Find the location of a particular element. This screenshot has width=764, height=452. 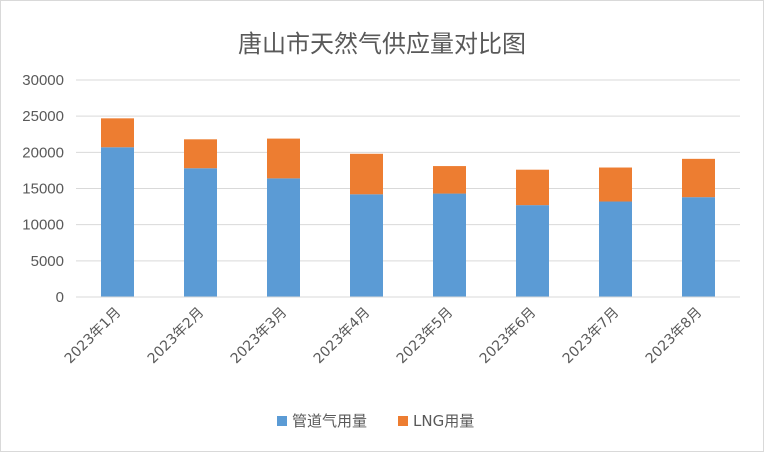

y-tick-label: 20000 is located at coordinates (43, 152).